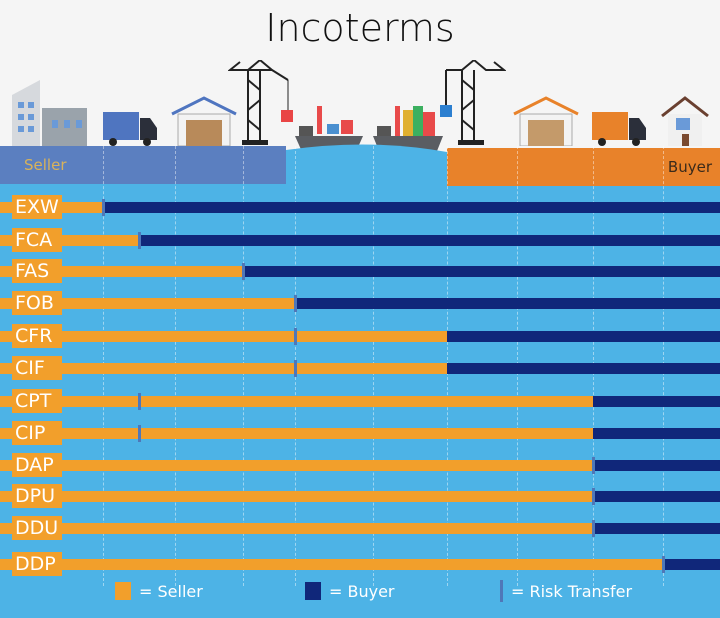 The width and height of the screenshot is (720, 618). I want to click on legend: = Seller = Buyer = Risk Transfer, so click(360, 591).